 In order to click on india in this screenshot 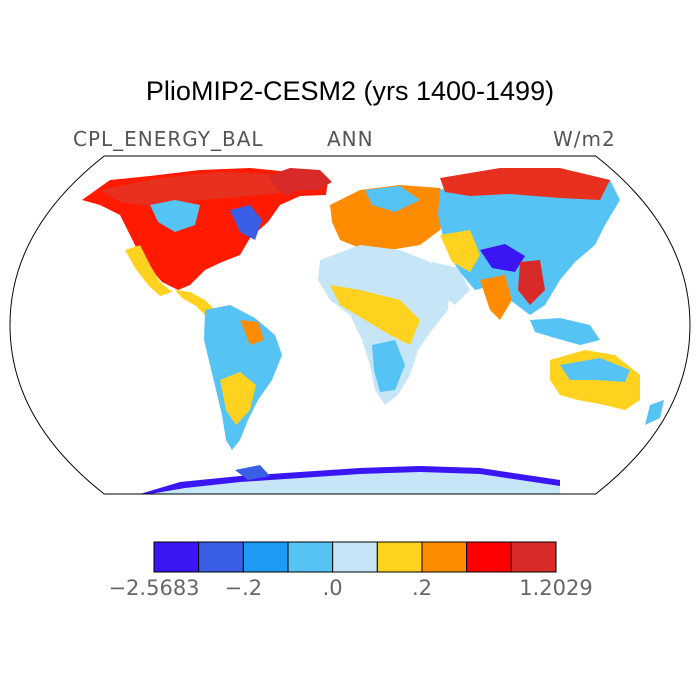, I will do `click(496, 297)`.